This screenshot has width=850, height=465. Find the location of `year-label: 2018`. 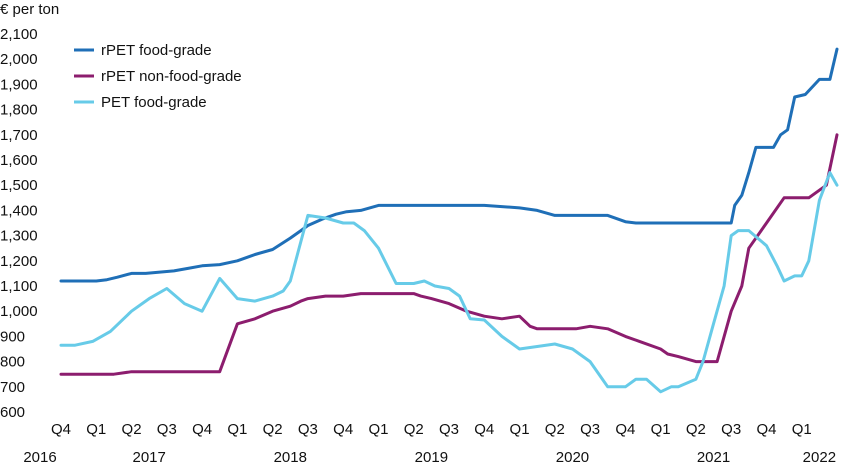

year-label: 2018 is located at coordinates (290, 457).